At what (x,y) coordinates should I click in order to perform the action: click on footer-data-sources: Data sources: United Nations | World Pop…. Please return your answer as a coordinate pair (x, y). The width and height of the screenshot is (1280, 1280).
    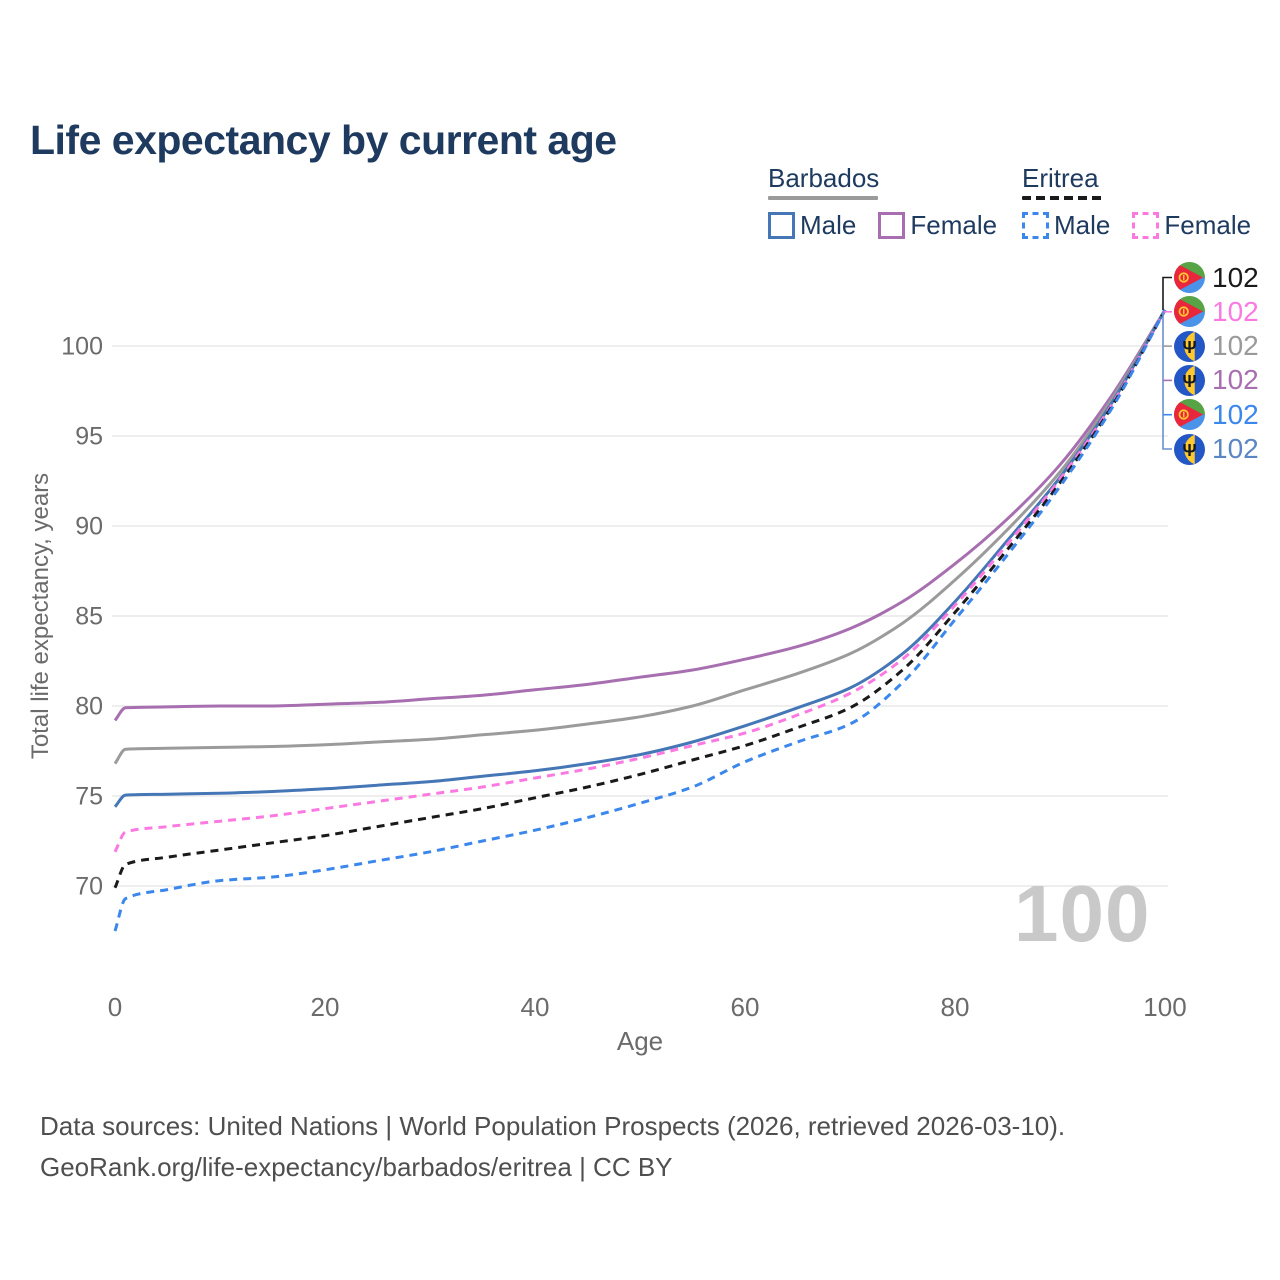
    Looking at the image, I should click on (553, 1126).